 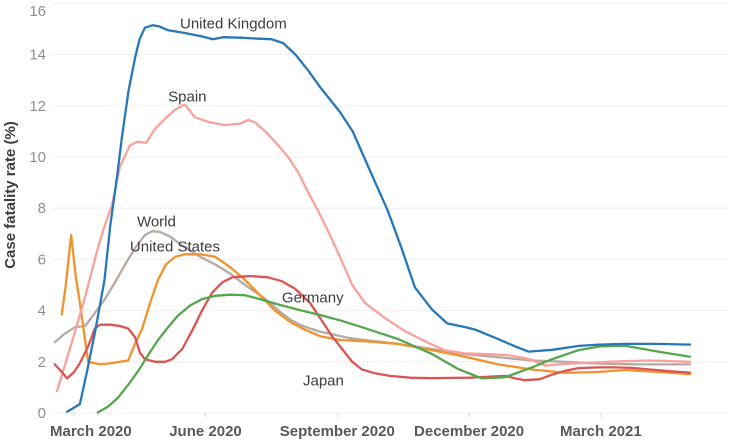 What do you see at coordinates (337, 431) in the screenshot?
I see `x-tick-label-september-2020: September 2020` at bounding box center [337, 431].